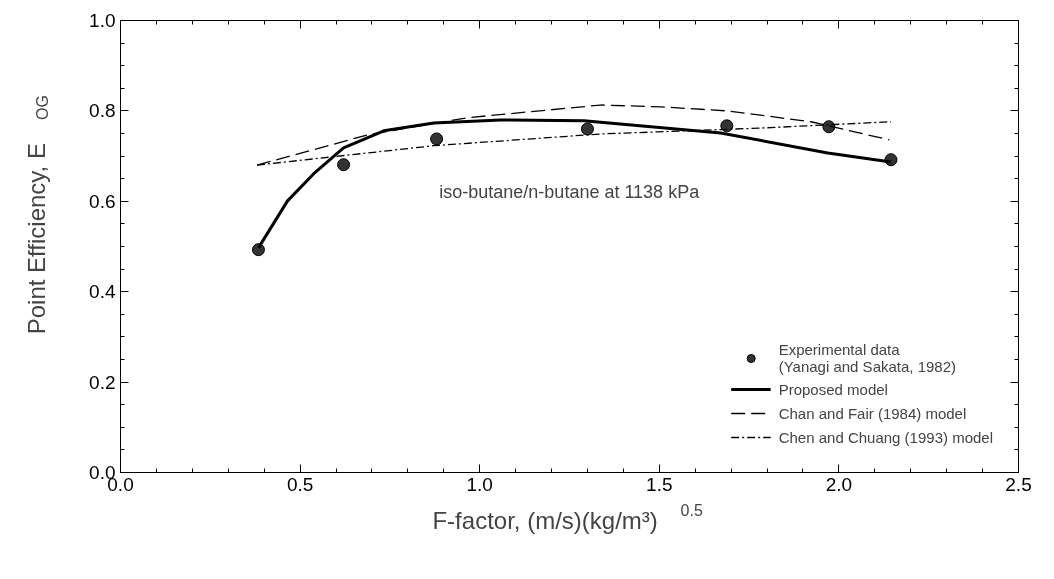 This screenshot has height=579, width=1054. I want to click on y-tick-label: 1.0, so click(102, 20).